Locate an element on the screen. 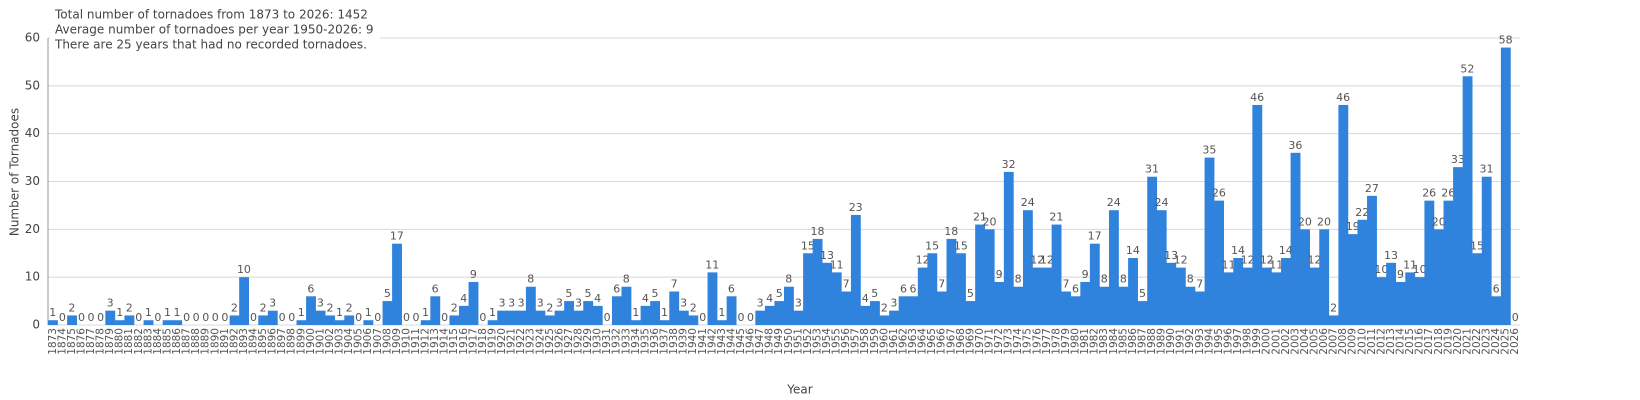  x-tick-label: 1943 is located at coordinates (722, 341).